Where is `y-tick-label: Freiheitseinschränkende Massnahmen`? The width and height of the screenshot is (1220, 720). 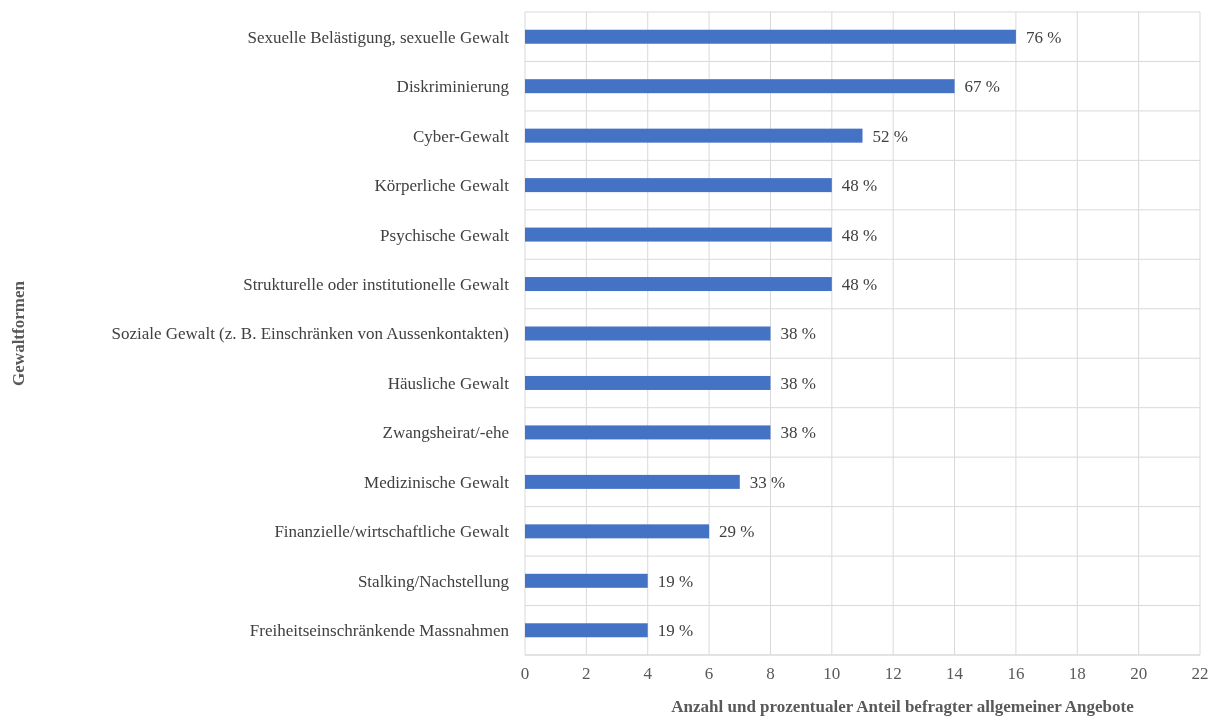 y-tick-label: Freiheitseinschränkende Massnahmen is located at coordinates (379, 631).